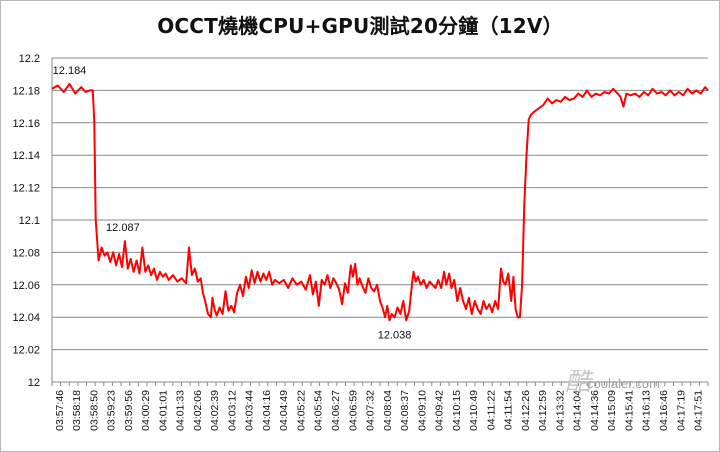 Image resolution: width=720 pixels, height=452 pixels. Describe the element at coordinates (578, 410) in the screenshot. I see `x-tick-label: 04:14:04` at that location.